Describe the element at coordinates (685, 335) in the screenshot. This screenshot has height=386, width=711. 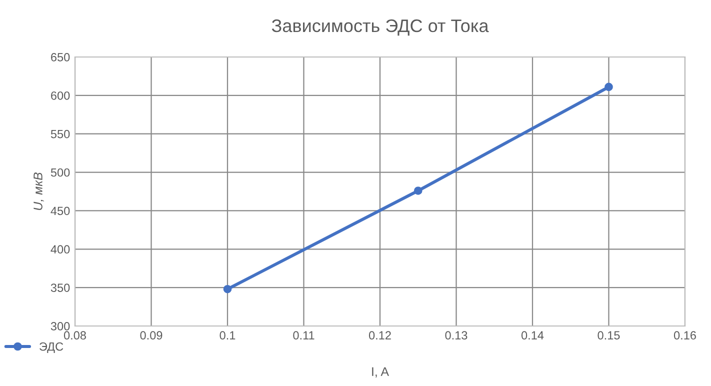
I see `x-tick-label: 0.16` at that location.